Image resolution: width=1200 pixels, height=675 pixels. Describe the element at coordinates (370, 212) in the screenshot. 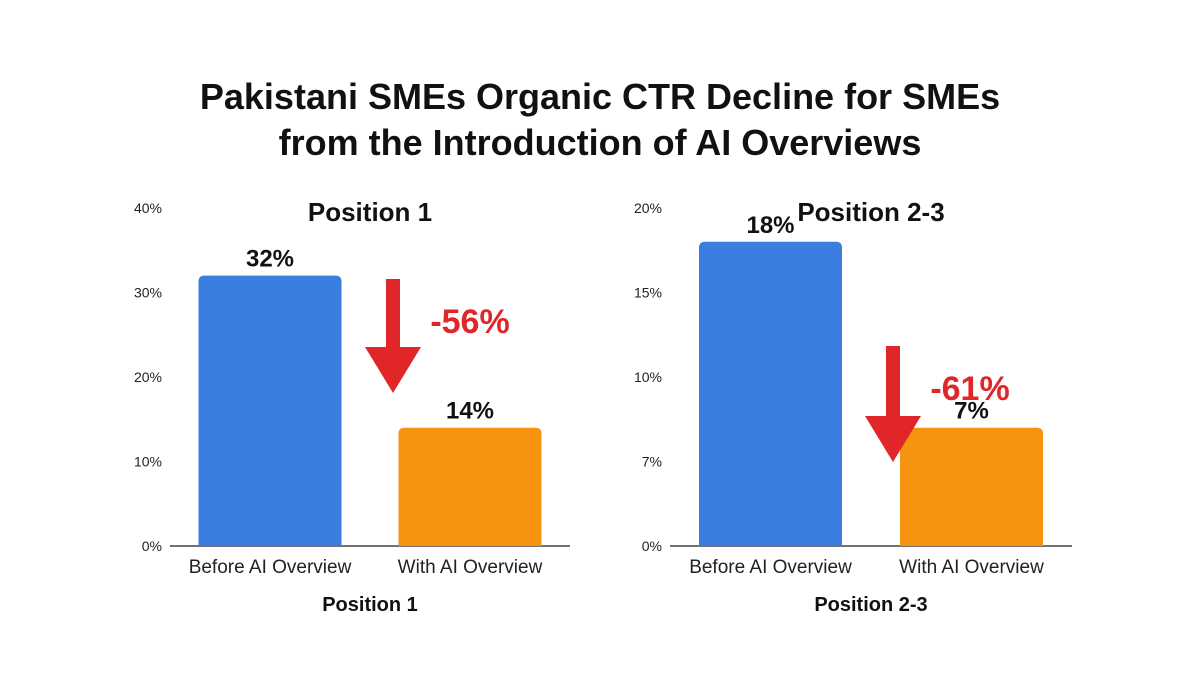

I see `chart-title: Position 1` at that location.